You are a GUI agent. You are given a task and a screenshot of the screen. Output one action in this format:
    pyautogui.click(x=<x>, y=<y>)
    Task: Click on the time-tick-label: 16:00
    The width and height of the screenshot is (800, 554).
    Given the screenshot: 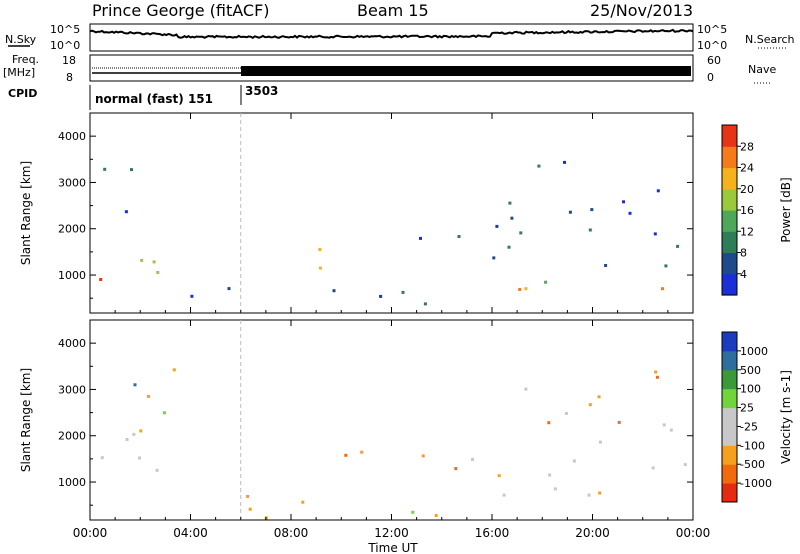 What is the action you would take?
    pyautogui.click(x=492, y=533)
    